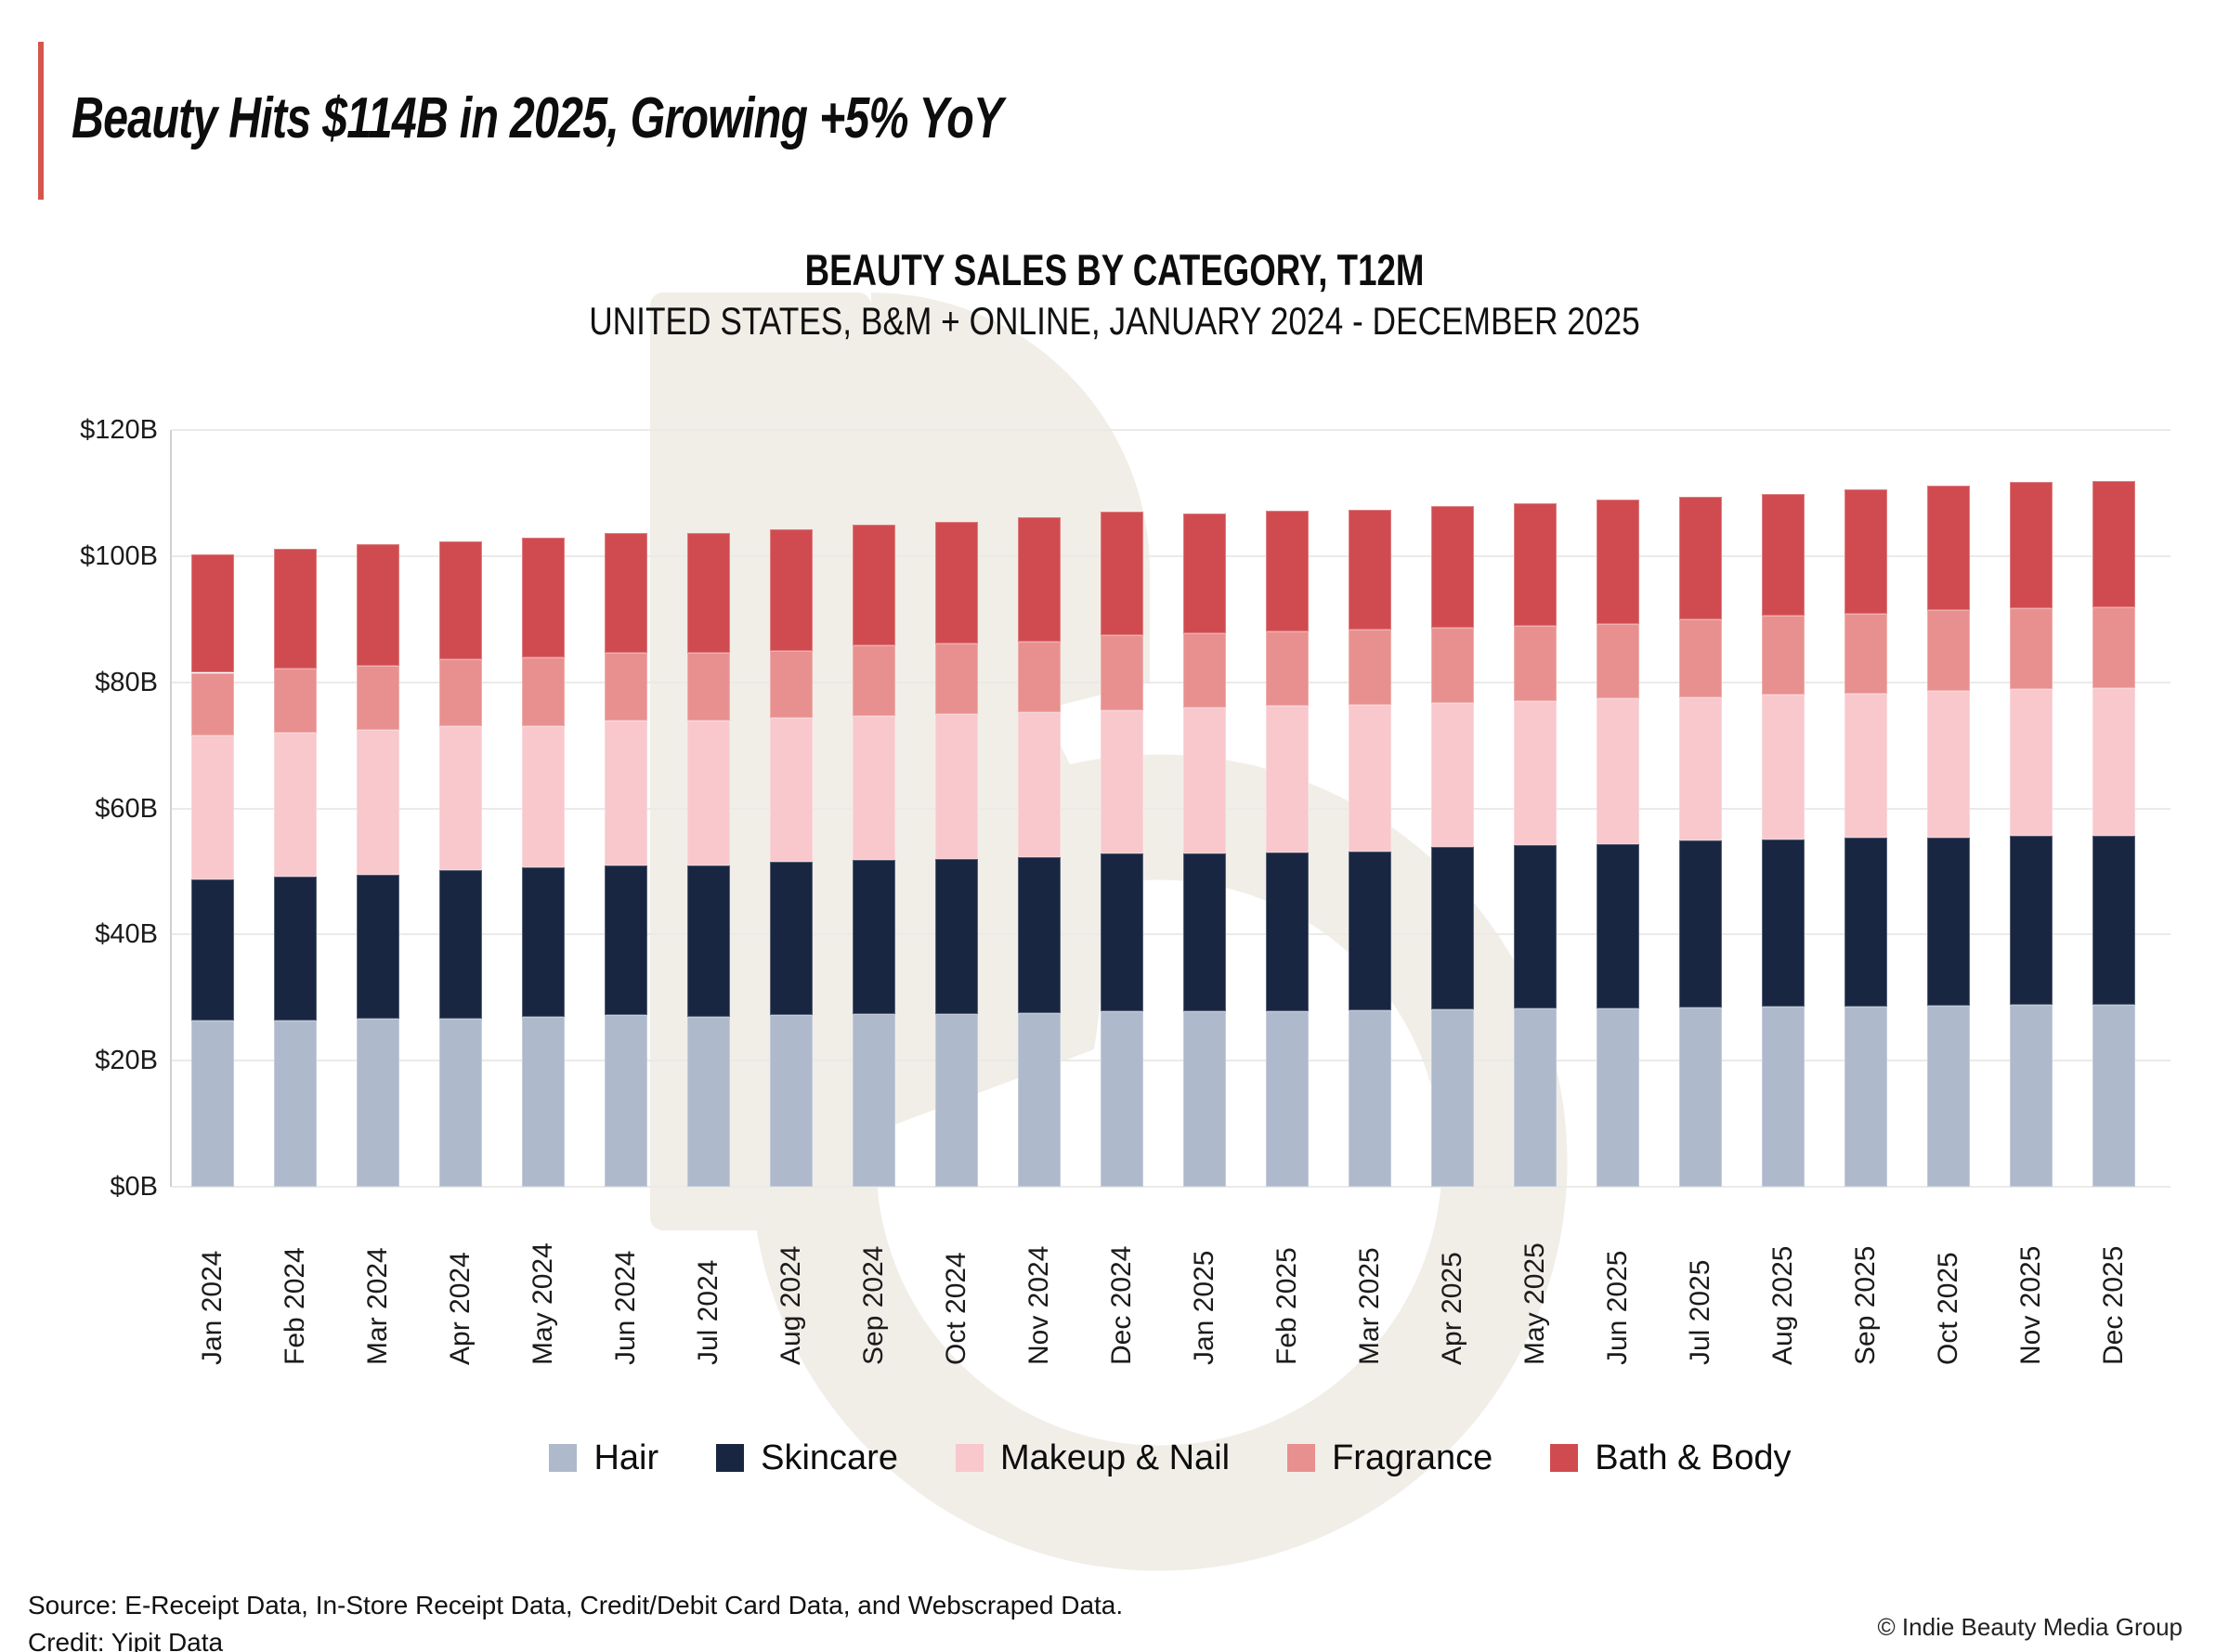 Image resolution: width=2229 pixels, height=1652 pixels. I want to click on bar-feb-2024, so click(295, 868).